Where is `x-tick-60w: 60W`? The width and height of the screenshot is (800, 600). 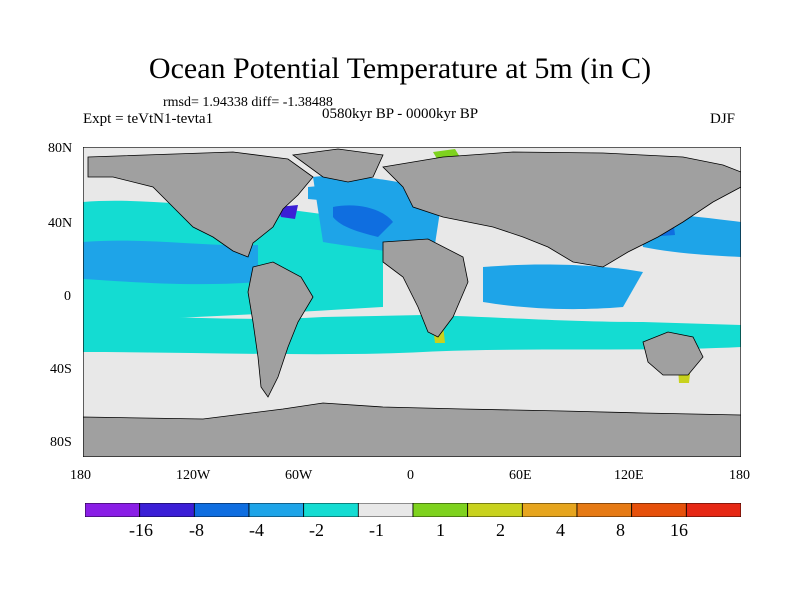 x-tick-60w: 60W is located at coordinates (299, 475).